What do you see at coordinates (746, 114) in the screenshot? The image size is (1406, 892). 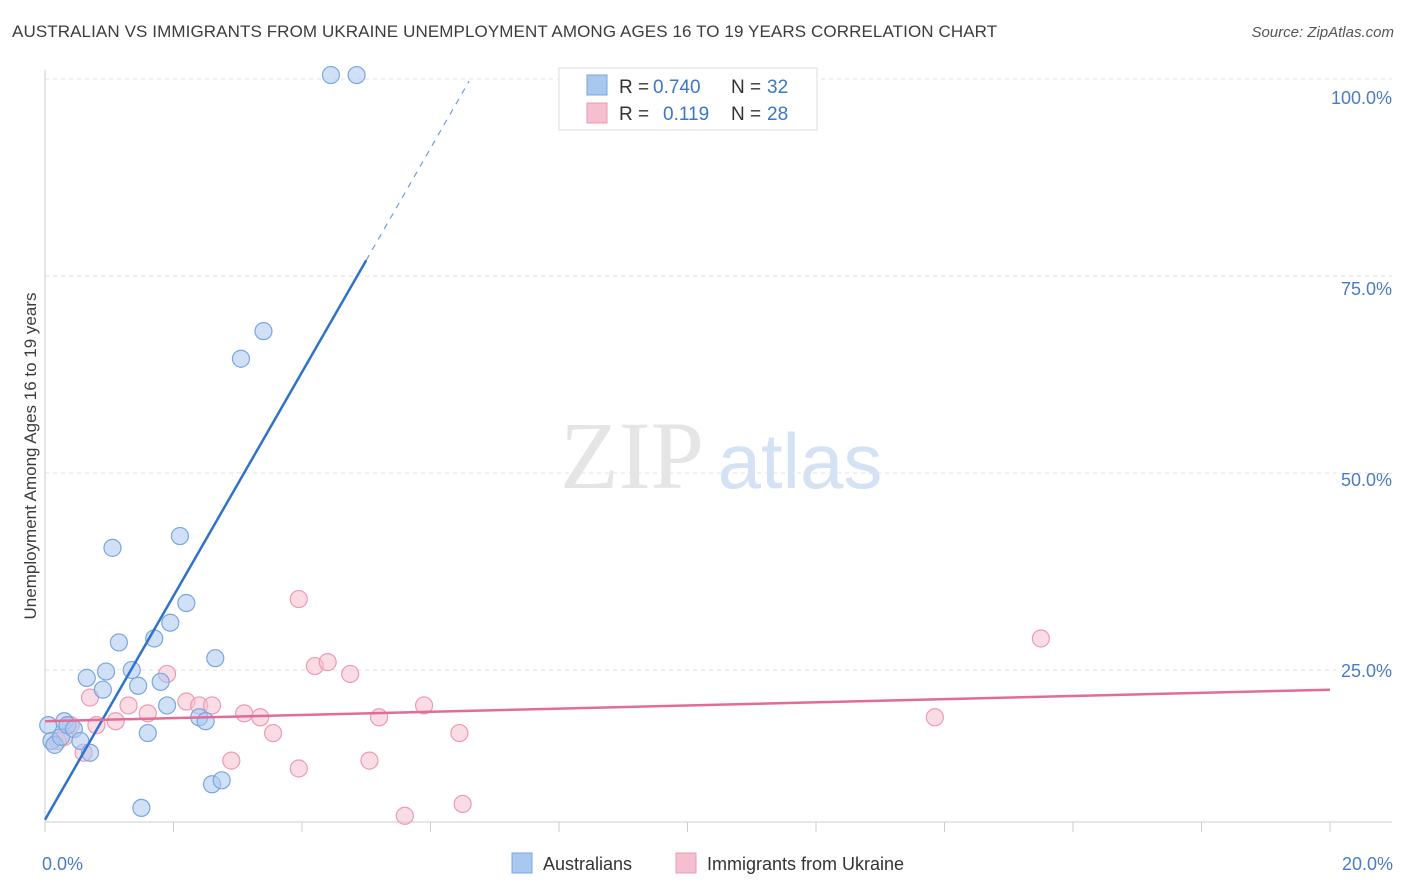 I see `legend-n-label-2: N =` at bounding box center [746, 114].